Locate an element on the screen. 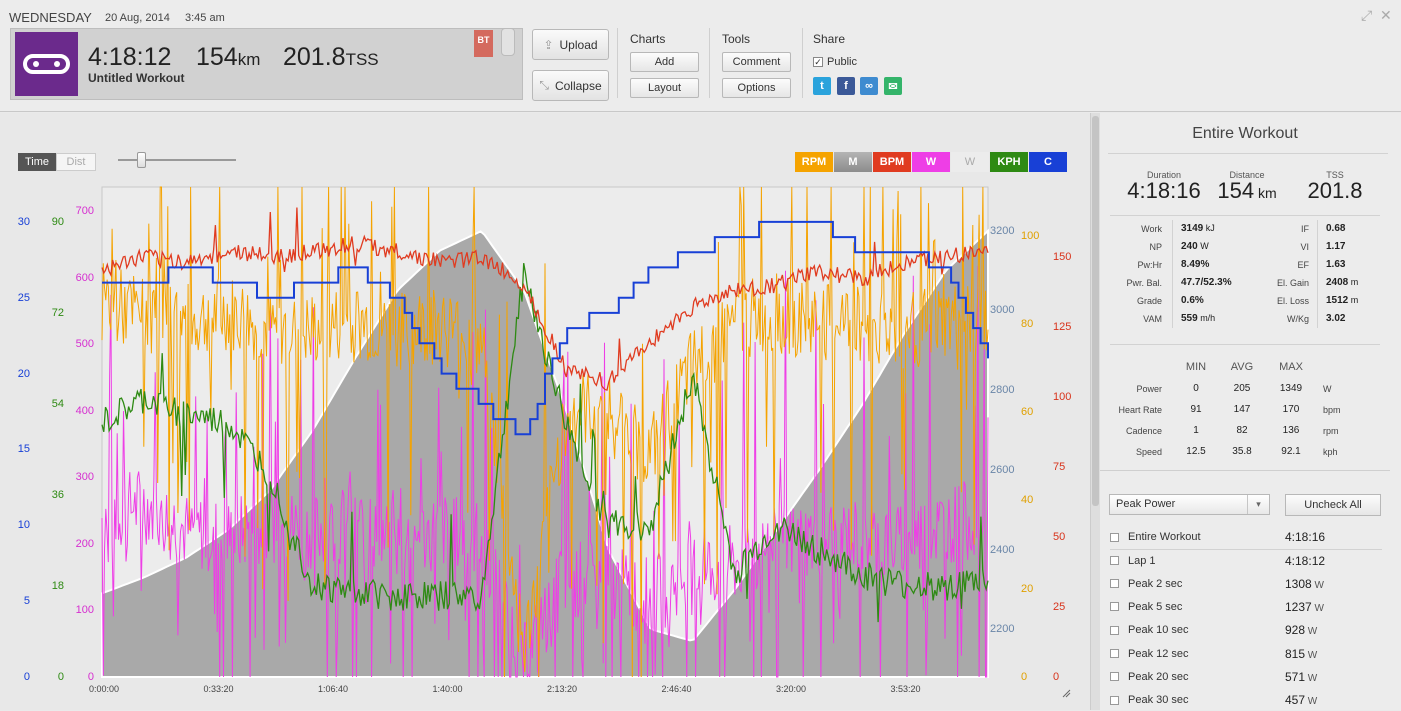  peak-row: Lap 1 4:18:12 is located at coordinates (1246, 560).